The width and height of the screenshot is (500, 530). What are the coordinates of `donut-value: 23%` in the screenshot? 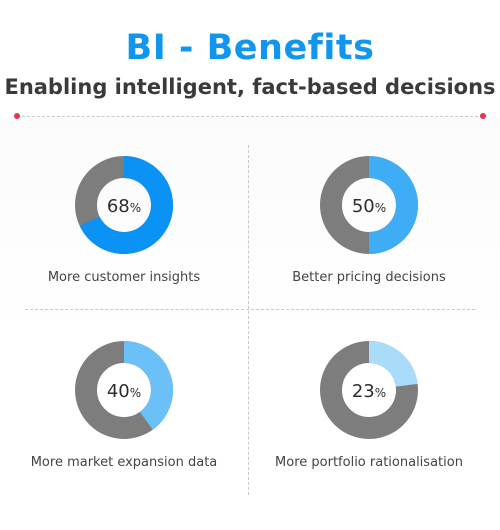 It's located at (369, 391).